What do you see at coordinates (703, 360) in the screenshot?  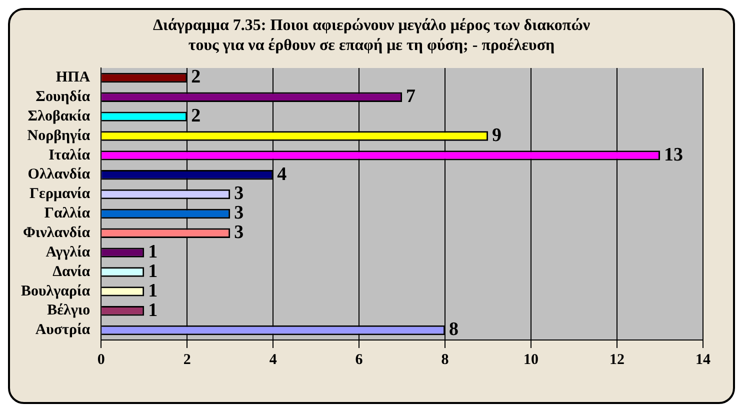 I see `x-tick-label: 14` at bounding box center [703, 360].